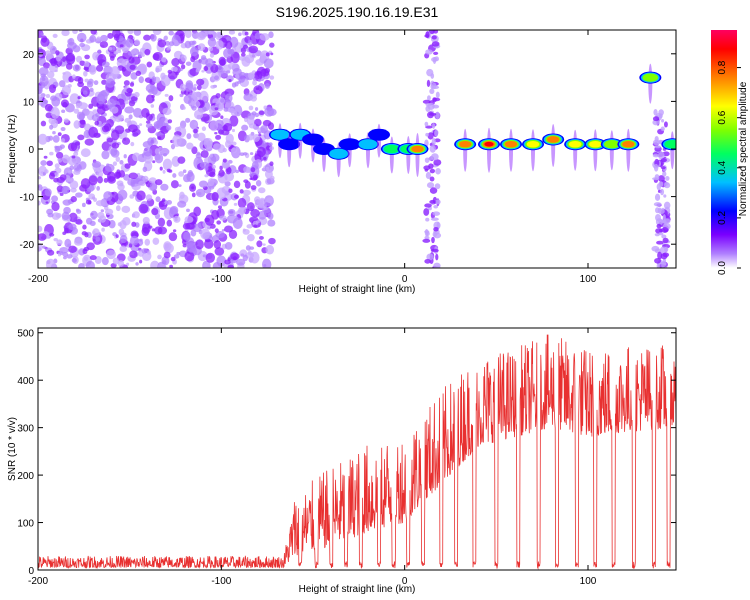 Image resolution: width=750 pixels, height=600 pixels. I want to click on colorbar-tick-label: 0.8, so click(722, 67).